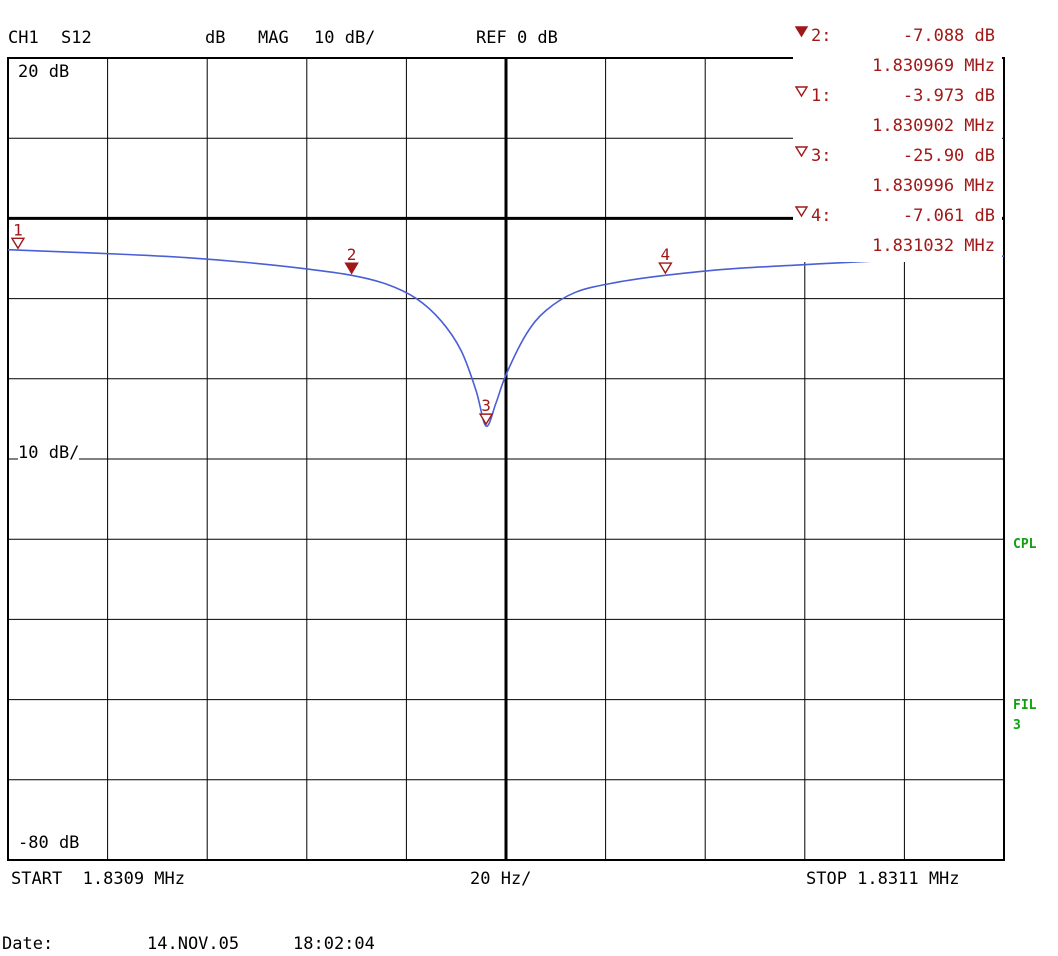  Describe the element at coordinates (821, 96) in the screenshot. I see `marker-1-readout-label: 1:` at that location.